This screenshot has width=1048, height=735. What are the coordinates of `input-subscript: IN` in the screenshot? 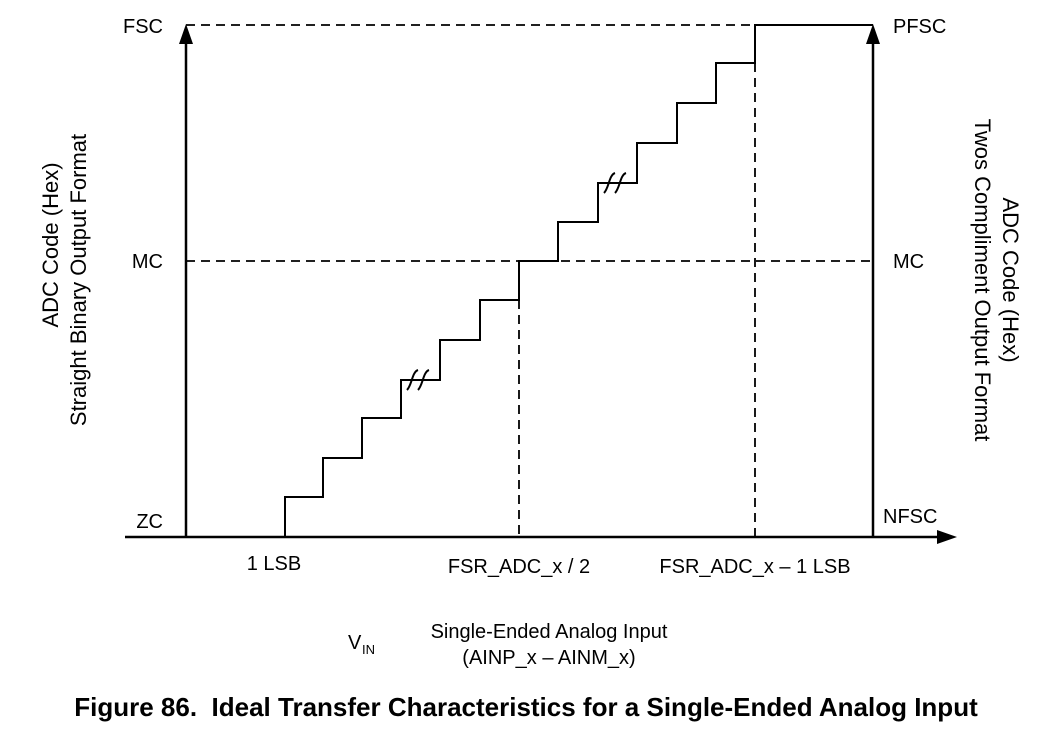 It's located at (368, 649).